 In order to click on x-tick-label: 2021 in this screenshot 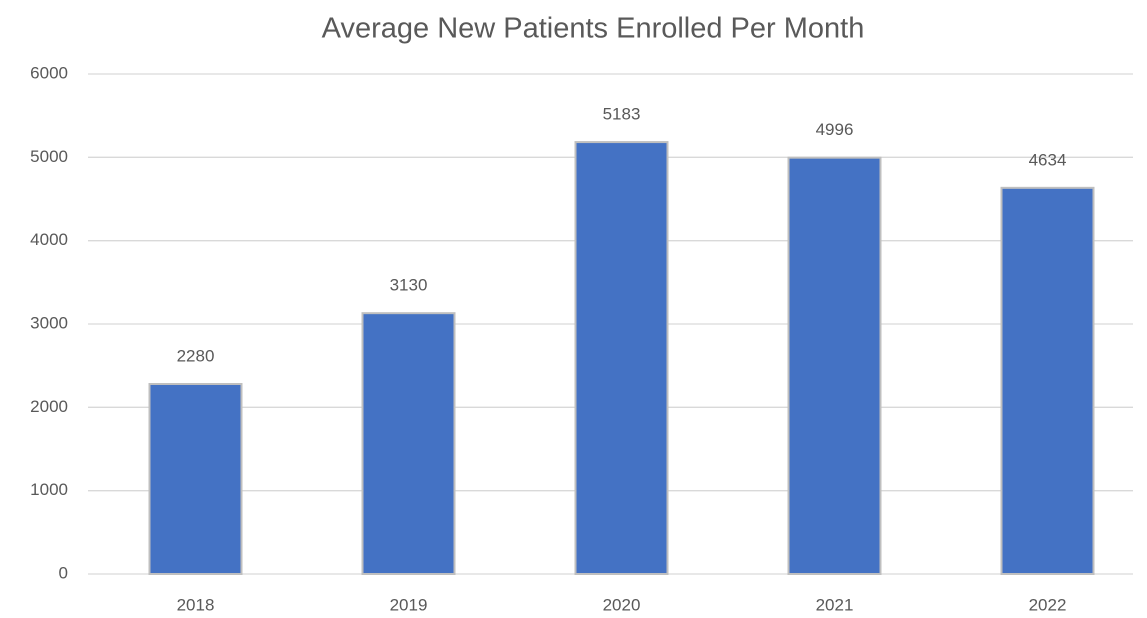, I will do `click(835, 604)`.